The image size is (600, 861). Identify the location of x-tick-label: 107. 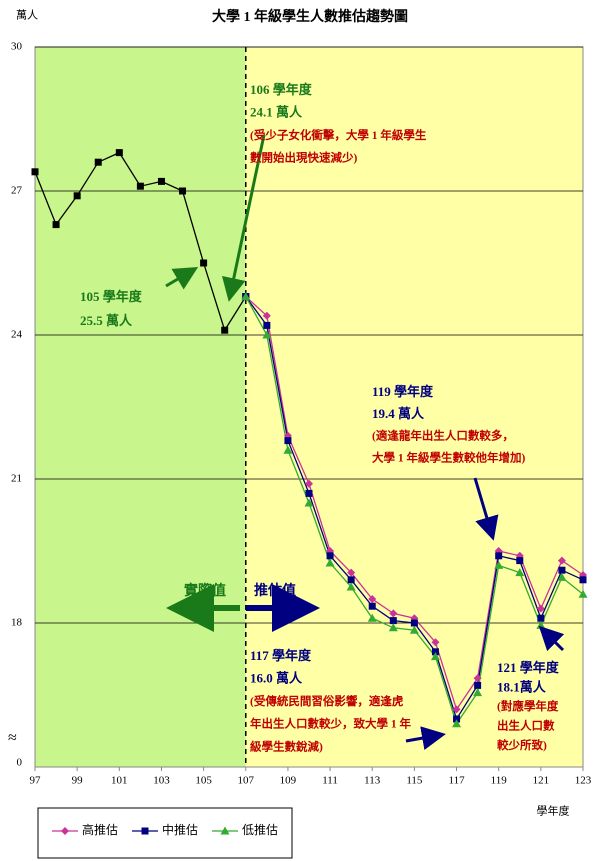
(246, 781).